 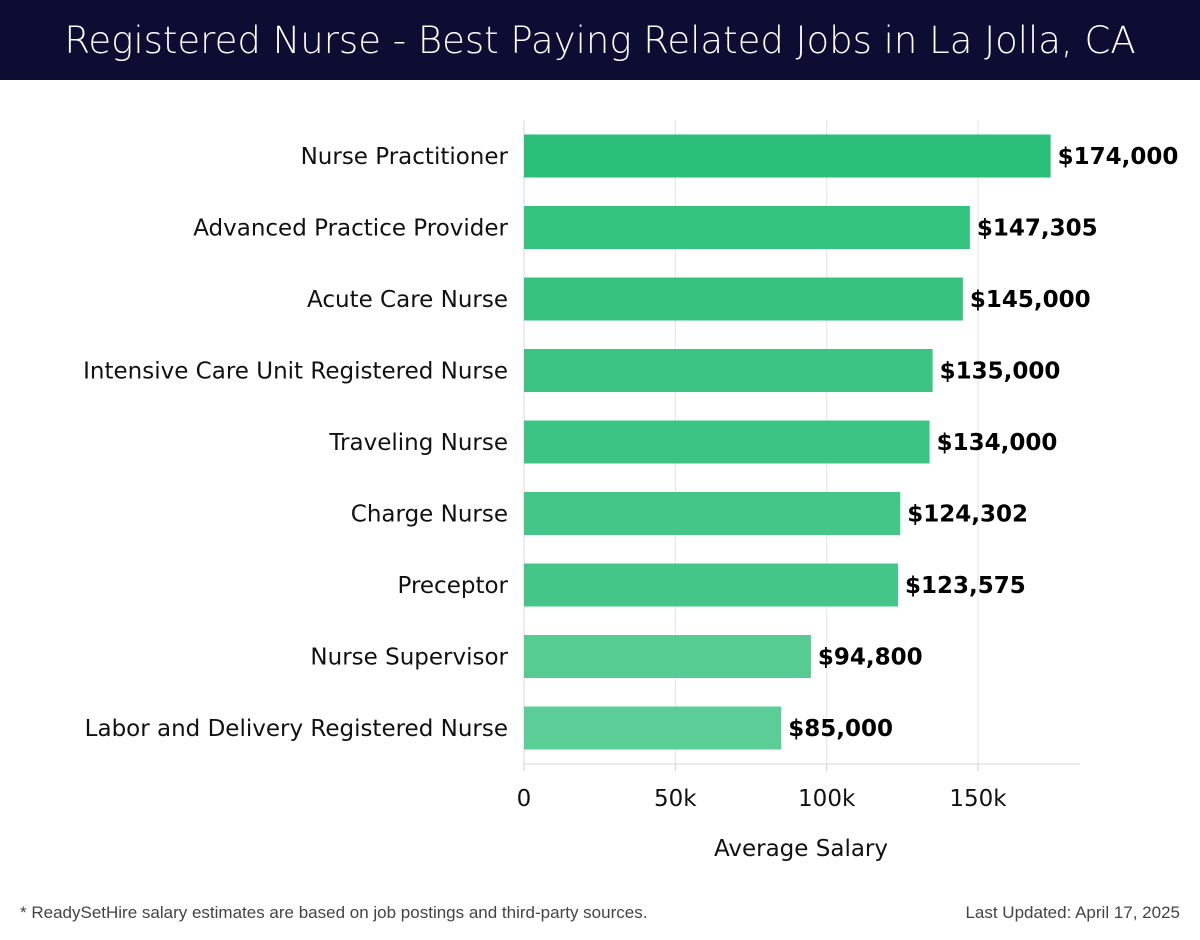 I want to click on x-tick-label: 0, so click(x=524, y=799).